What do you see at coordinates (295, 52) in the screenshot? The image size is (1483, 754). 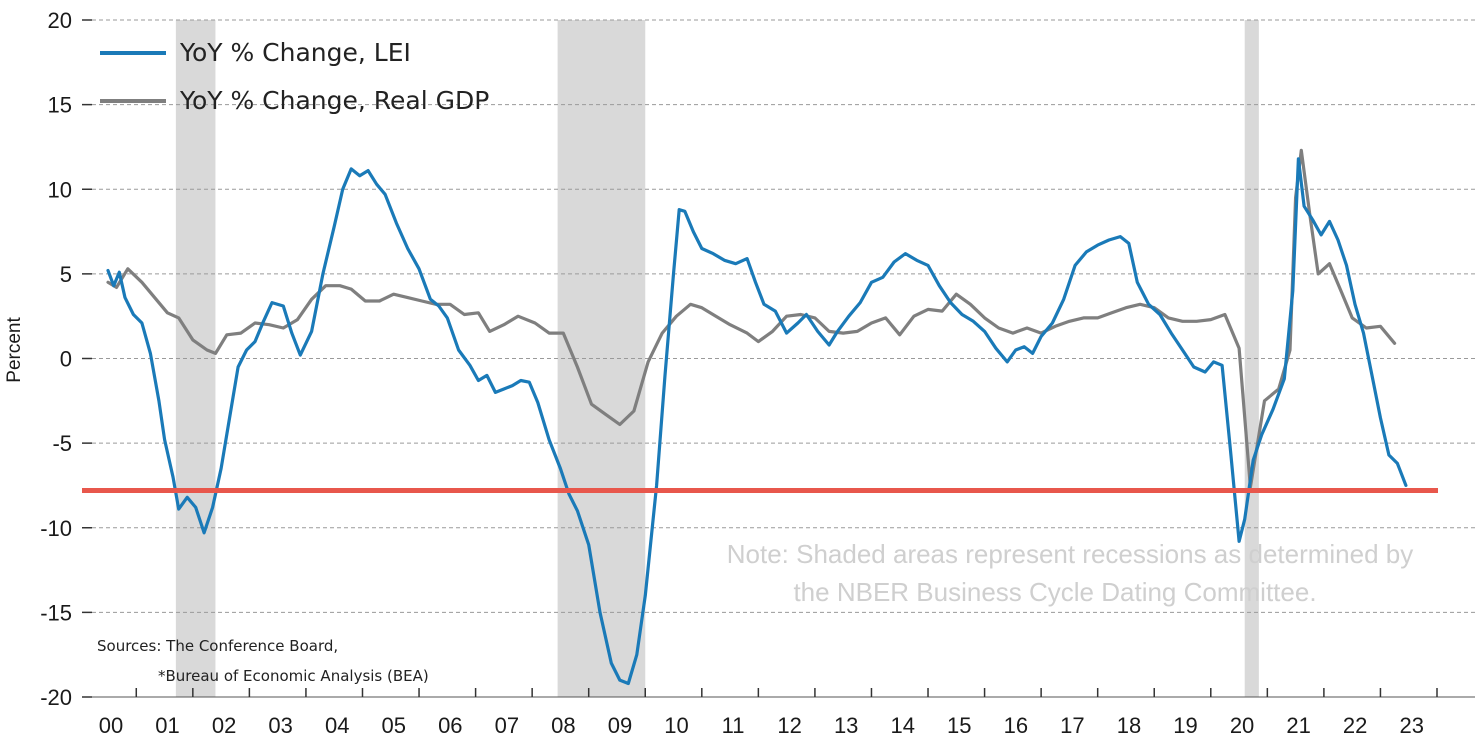 I see `legend-label-lei: YoY % Change, LEI` at bounding box center [295, 52].